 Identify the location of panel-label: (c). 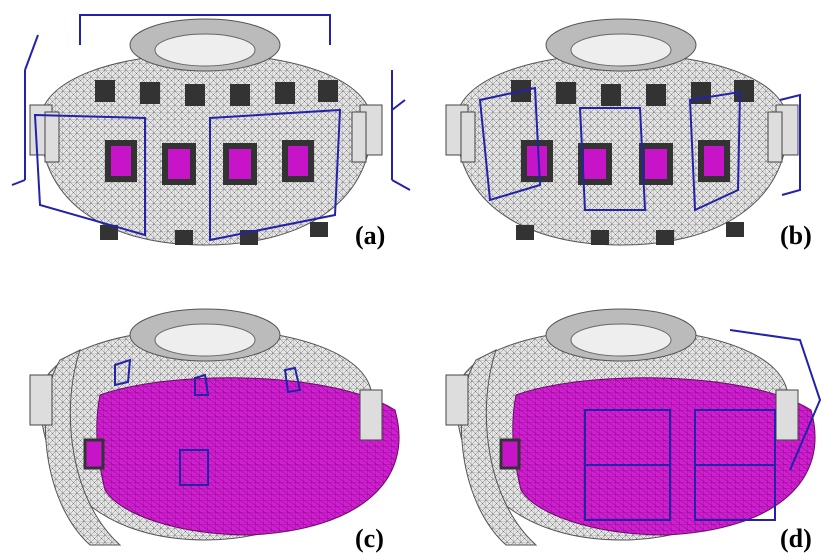
(369, 538).